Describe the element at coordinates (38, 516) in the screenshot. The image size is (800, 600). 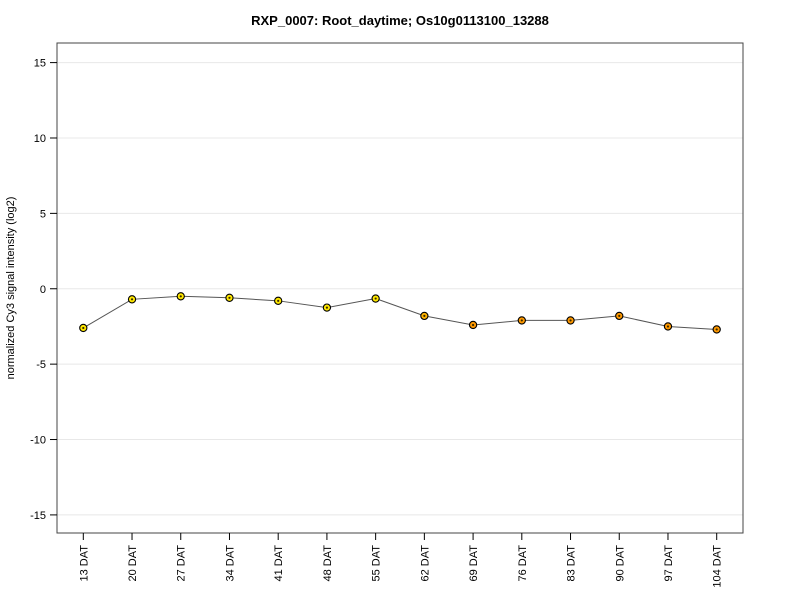
I see `y-tick-label: -15` at that location.